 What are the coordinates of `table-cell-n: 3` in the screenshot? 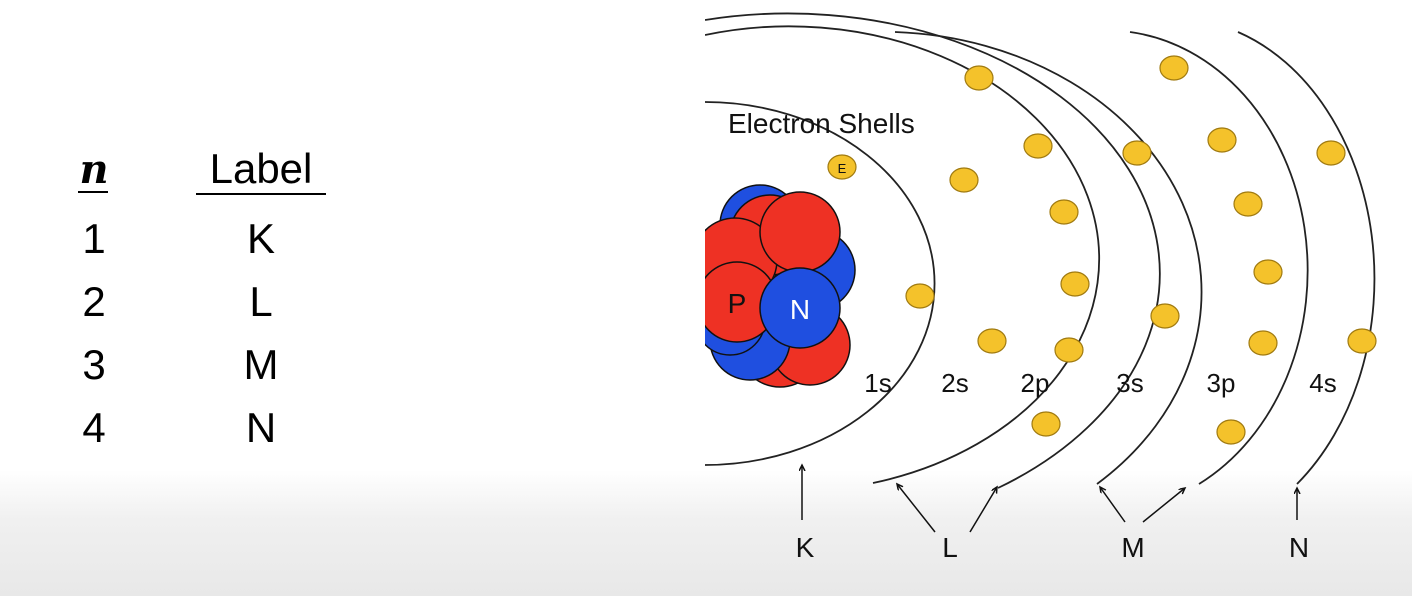 It's located at (94, 364).